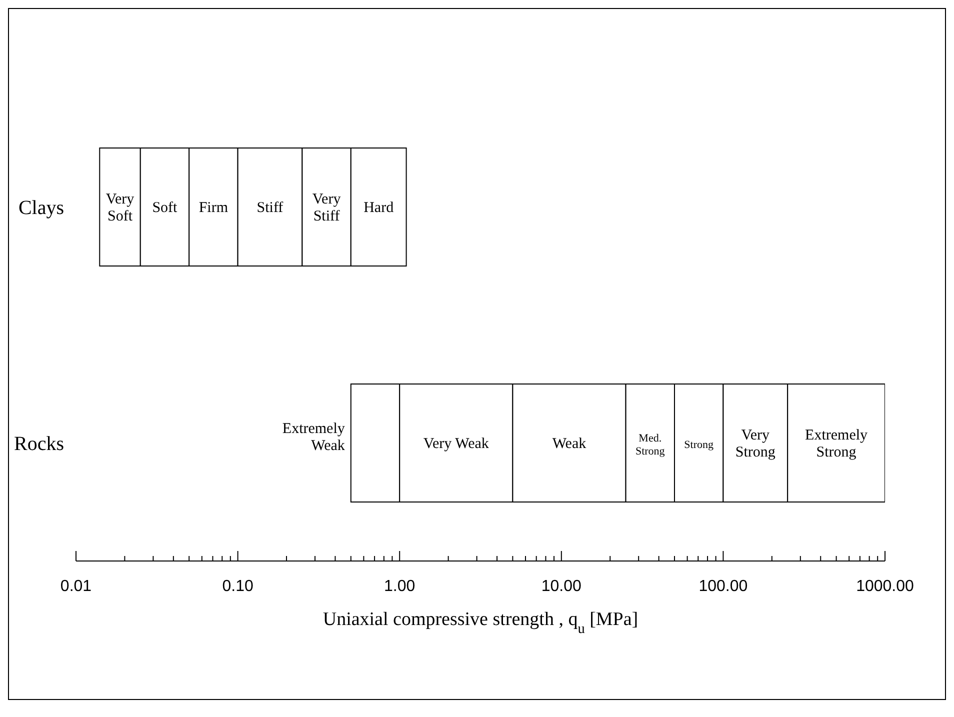 This screenshot has width=954, height=717. What do you see at coordinates (213, 208) in the screenshot?
I see `series-label: Firm` at bounding box center [213, 208].